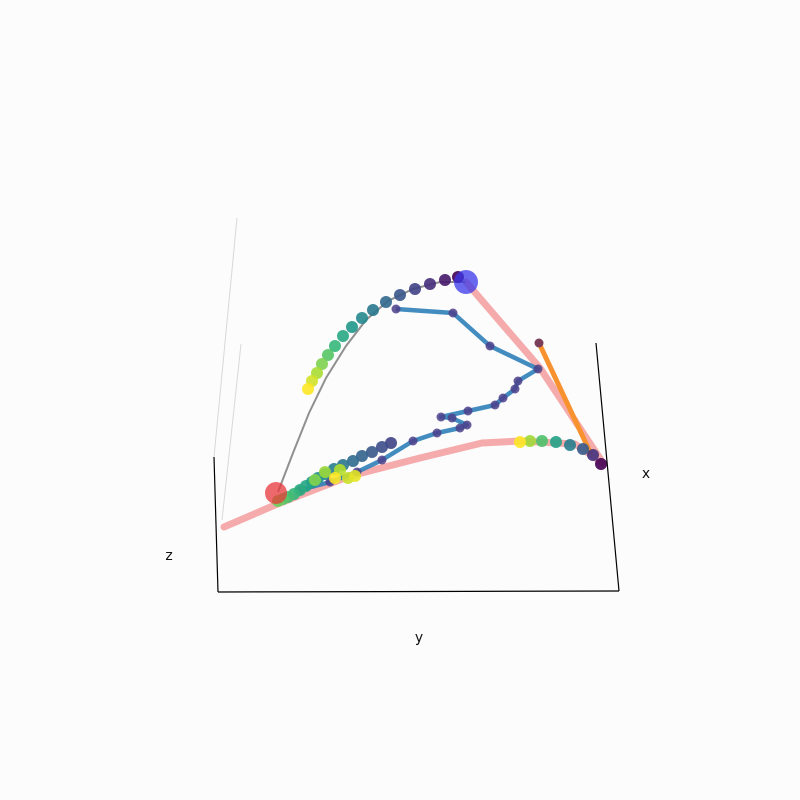 This screenshot has height=800, width=800. What do you see at coordinates (419, 638) in the screenshot?
I see `y-axis-label: y` at bounding box center [419, 638].